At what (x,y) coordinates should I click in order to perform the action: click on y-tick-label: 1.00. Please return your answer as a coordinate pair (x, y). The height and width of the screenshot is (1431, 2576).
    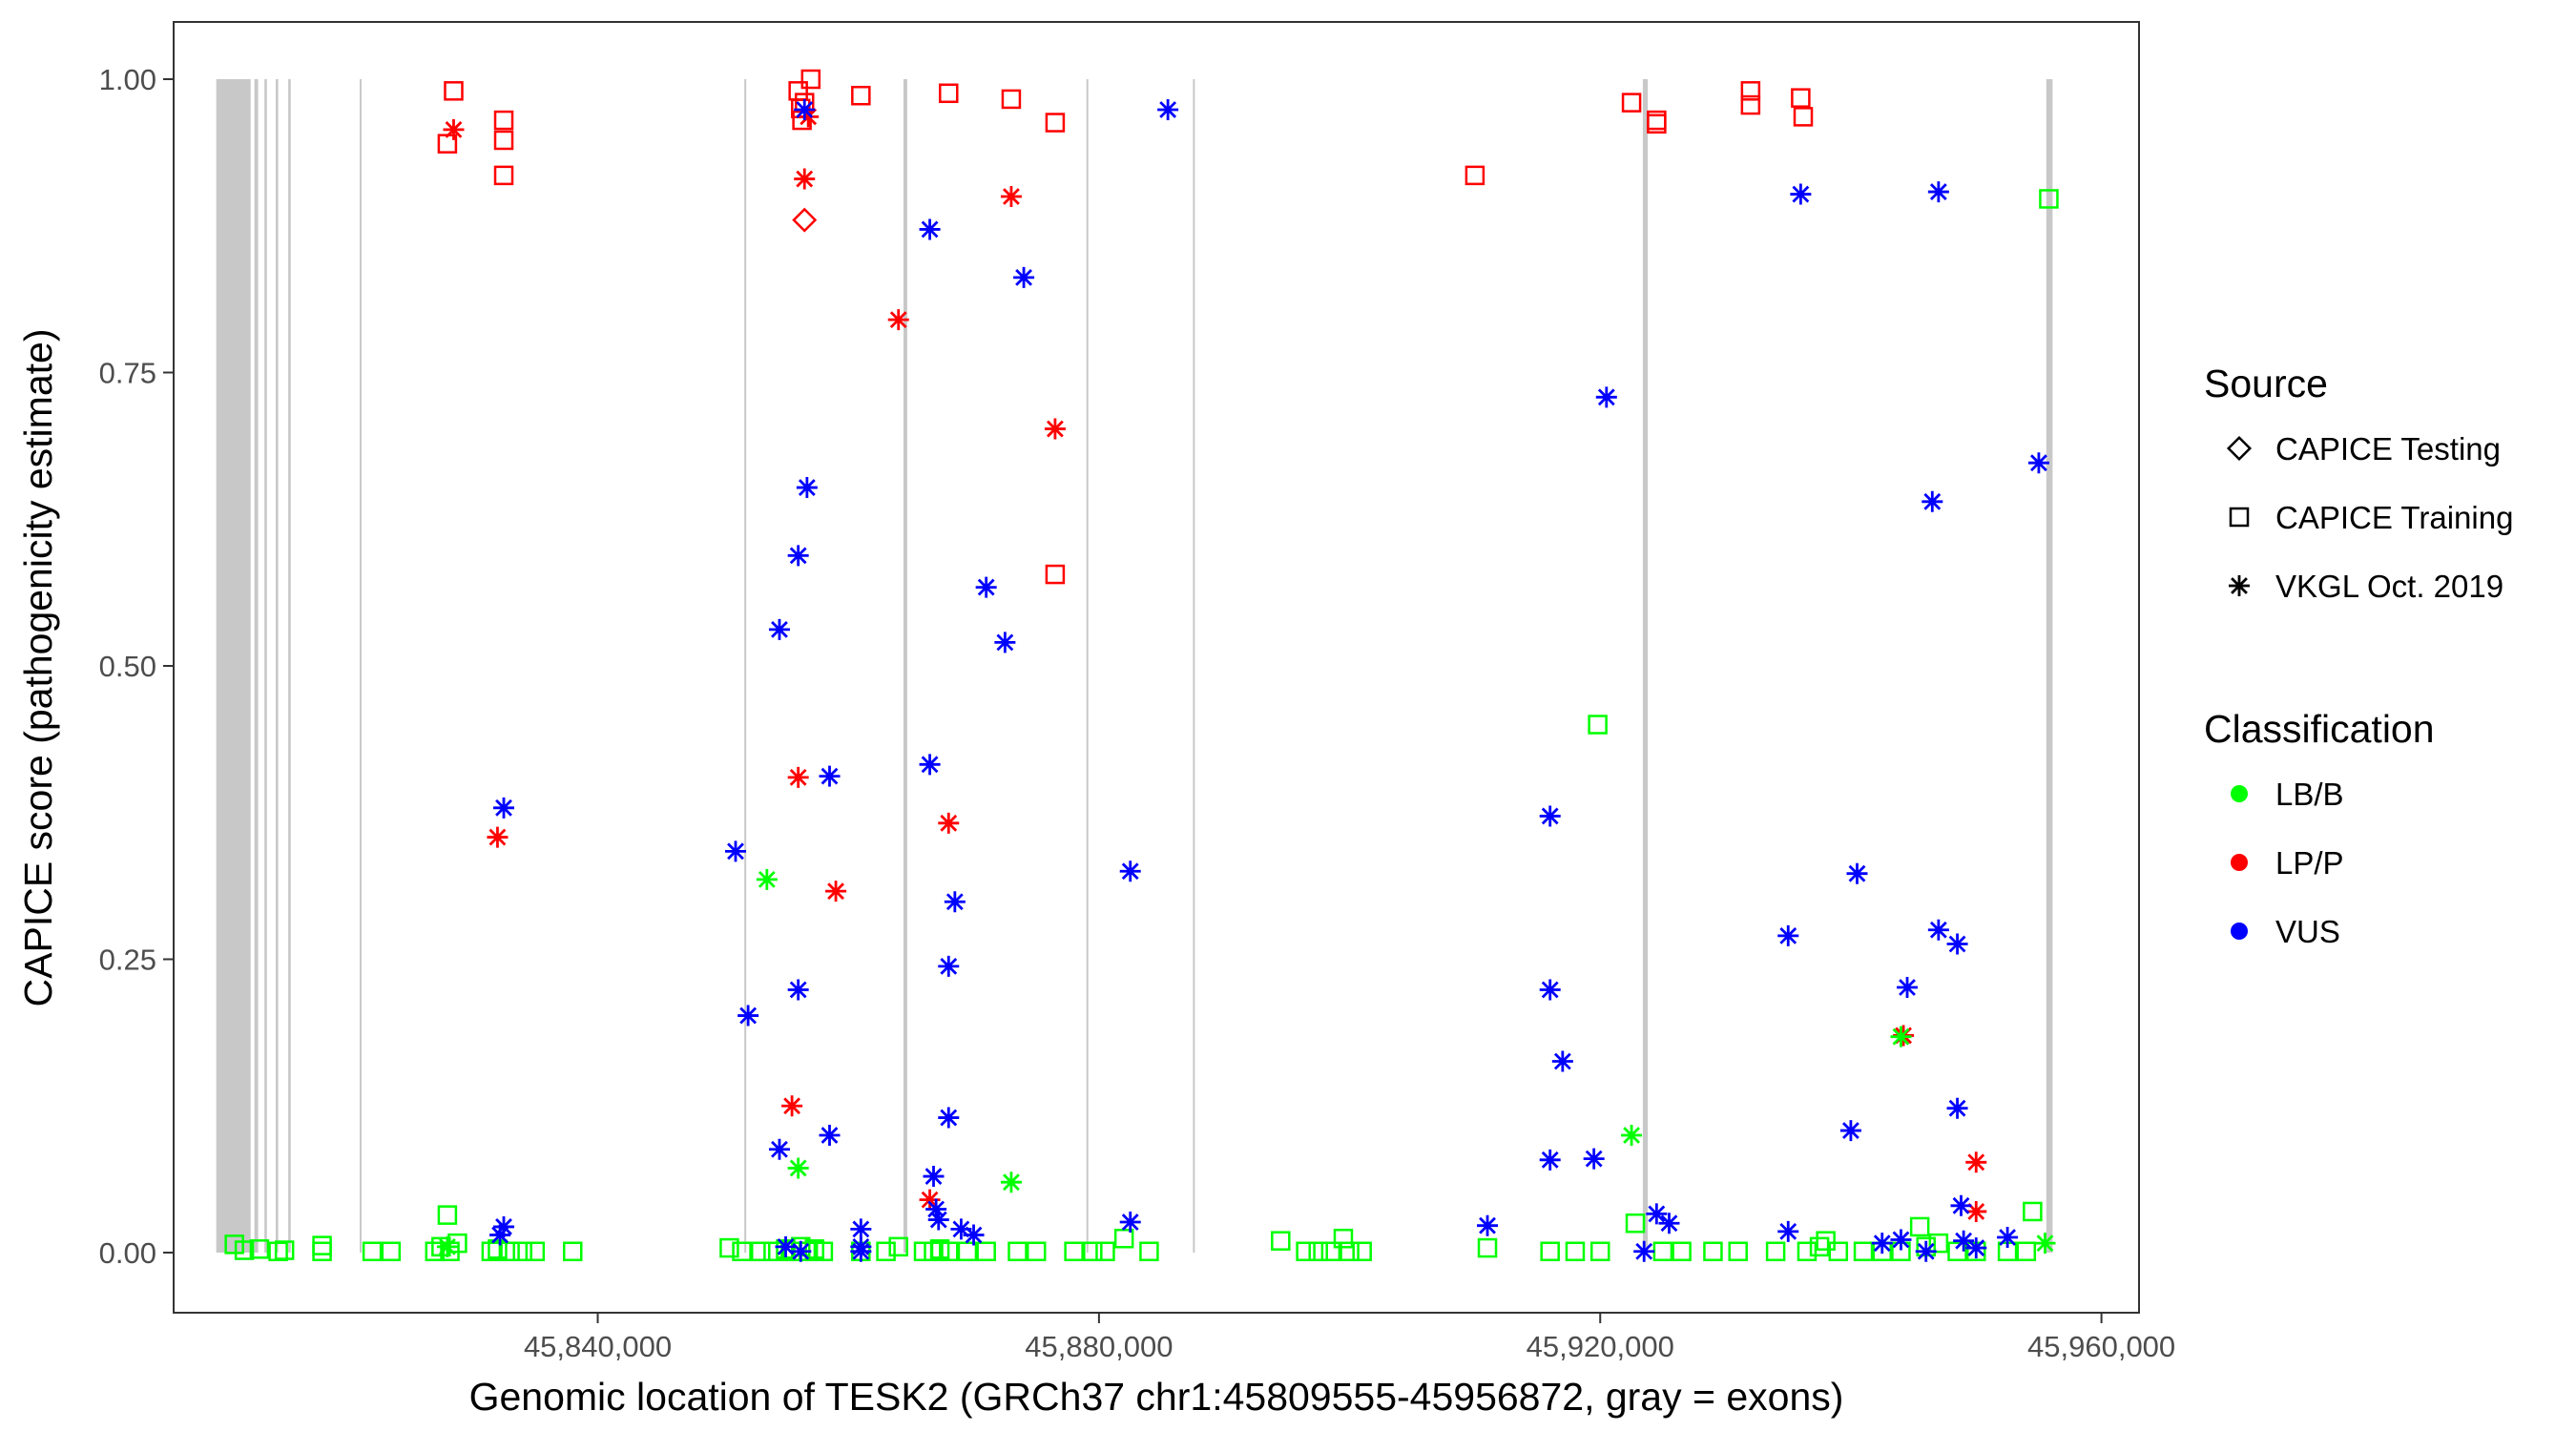
    Looking at the image, I should click on (127, 79).